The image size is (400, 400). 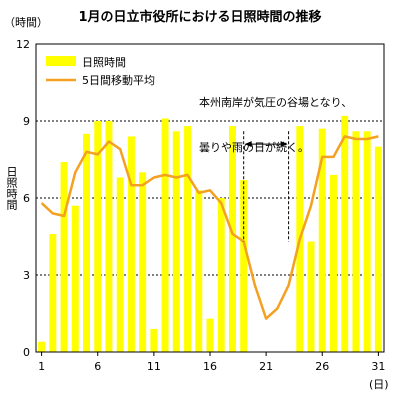 What do you see at coordinates (23, 44) in the screenshot?
I see `y-tick-label: 12` at bounding box center [23, 44].